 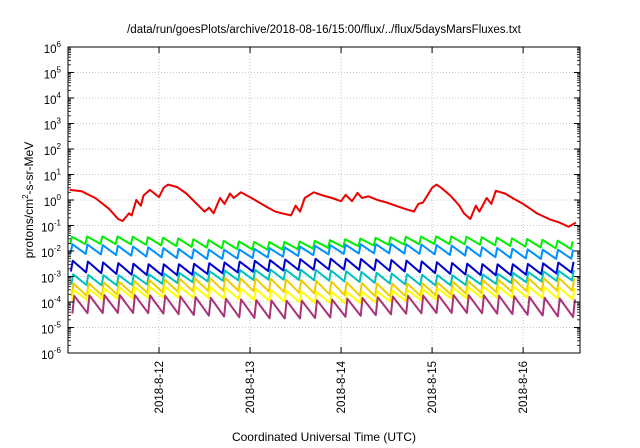 What do you see at coordinates (53, 150) in the screenshot?
I see `y-tick-label: 10²` at bounding box center [53, 150].